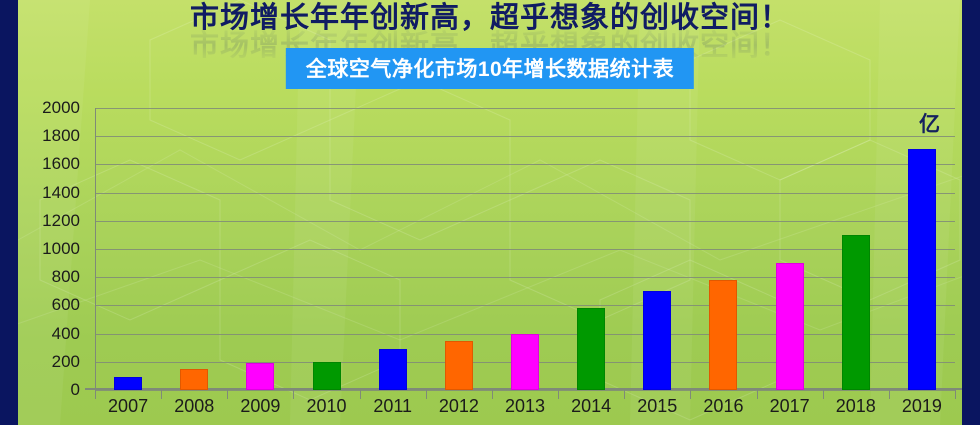 This screenshot has width=980, height=425. Describe the element at coordinates (591, 349) in the screenshot. I see `bar-2014` at that location.